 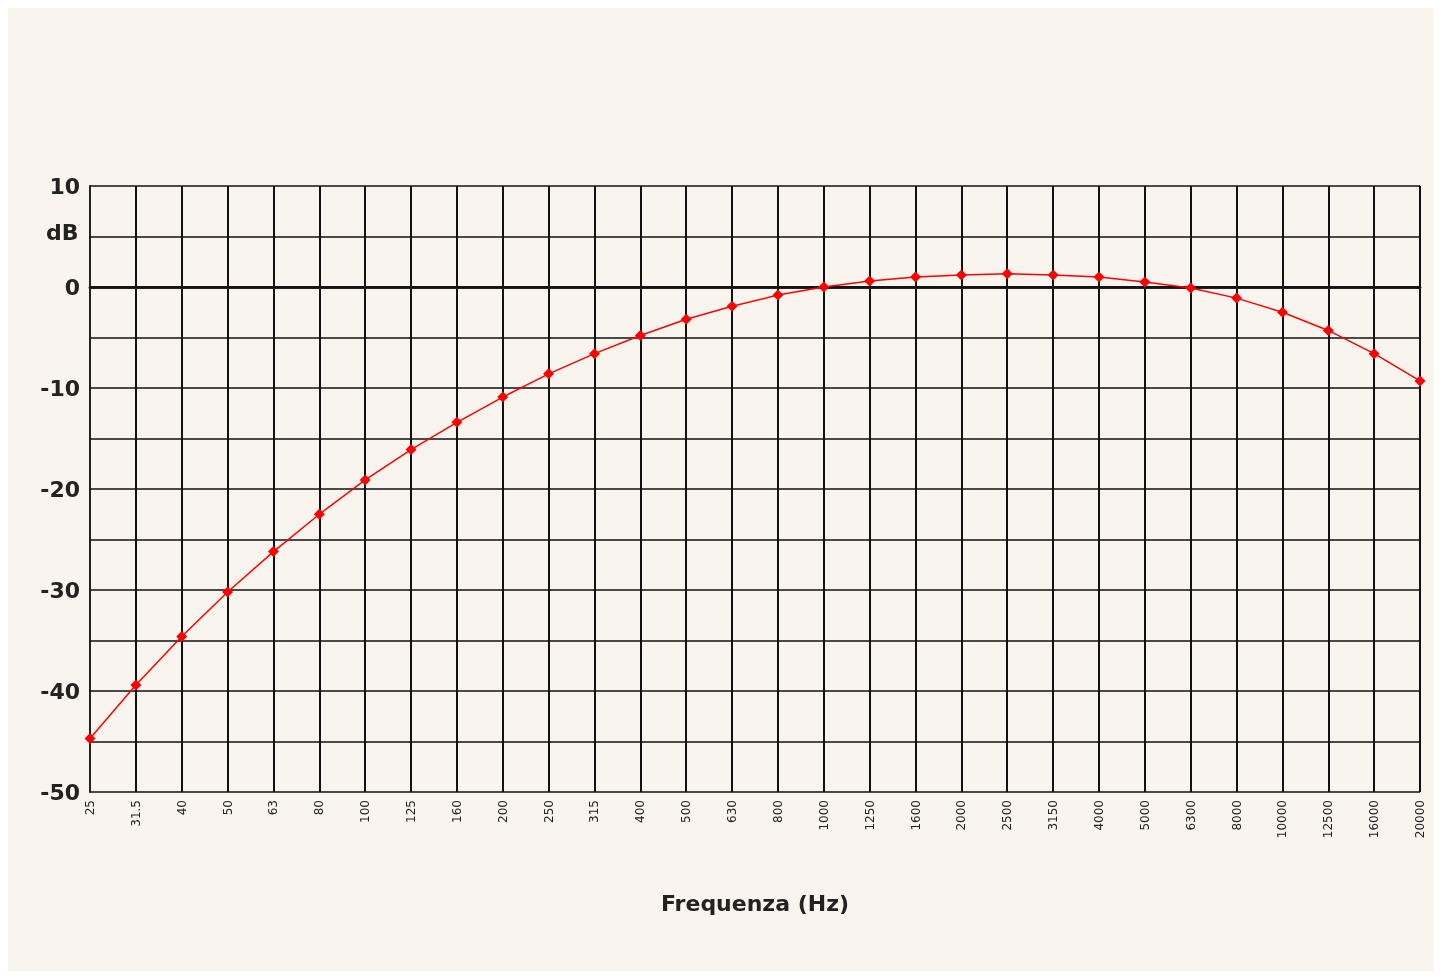 I want to click on x-axis-title: Frequenza (Hz), so click(x=755, y=903).